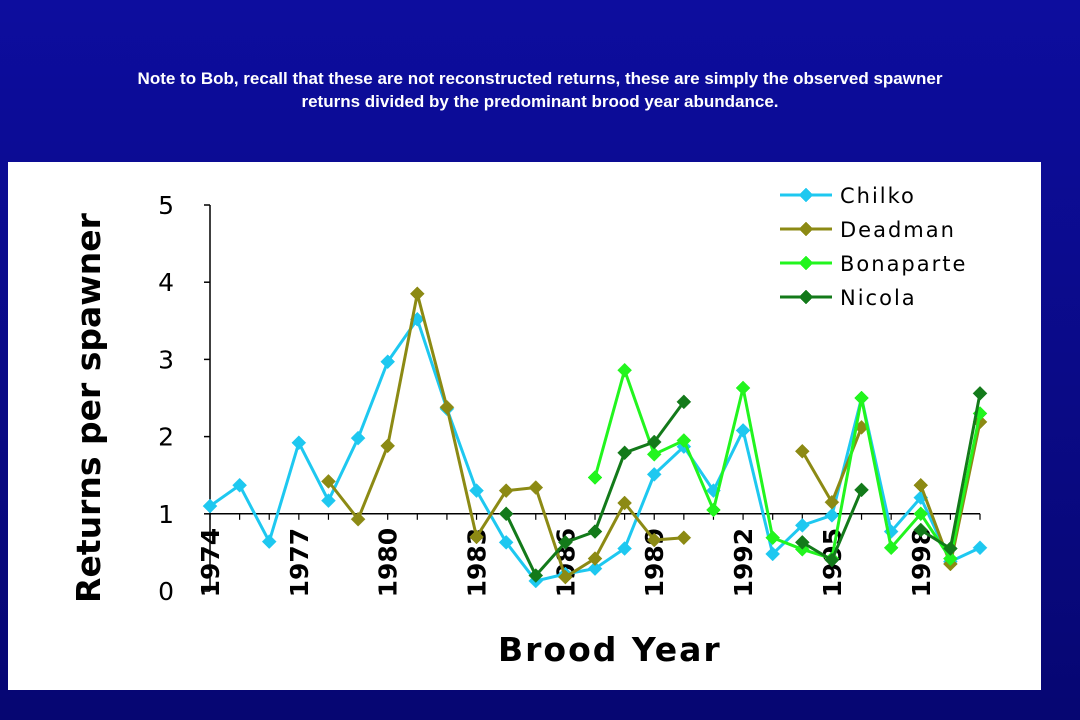  Describe the element at coordinates (898, 230) in the screenshot. I see `deadman-legend-label: Deadman` at that location.